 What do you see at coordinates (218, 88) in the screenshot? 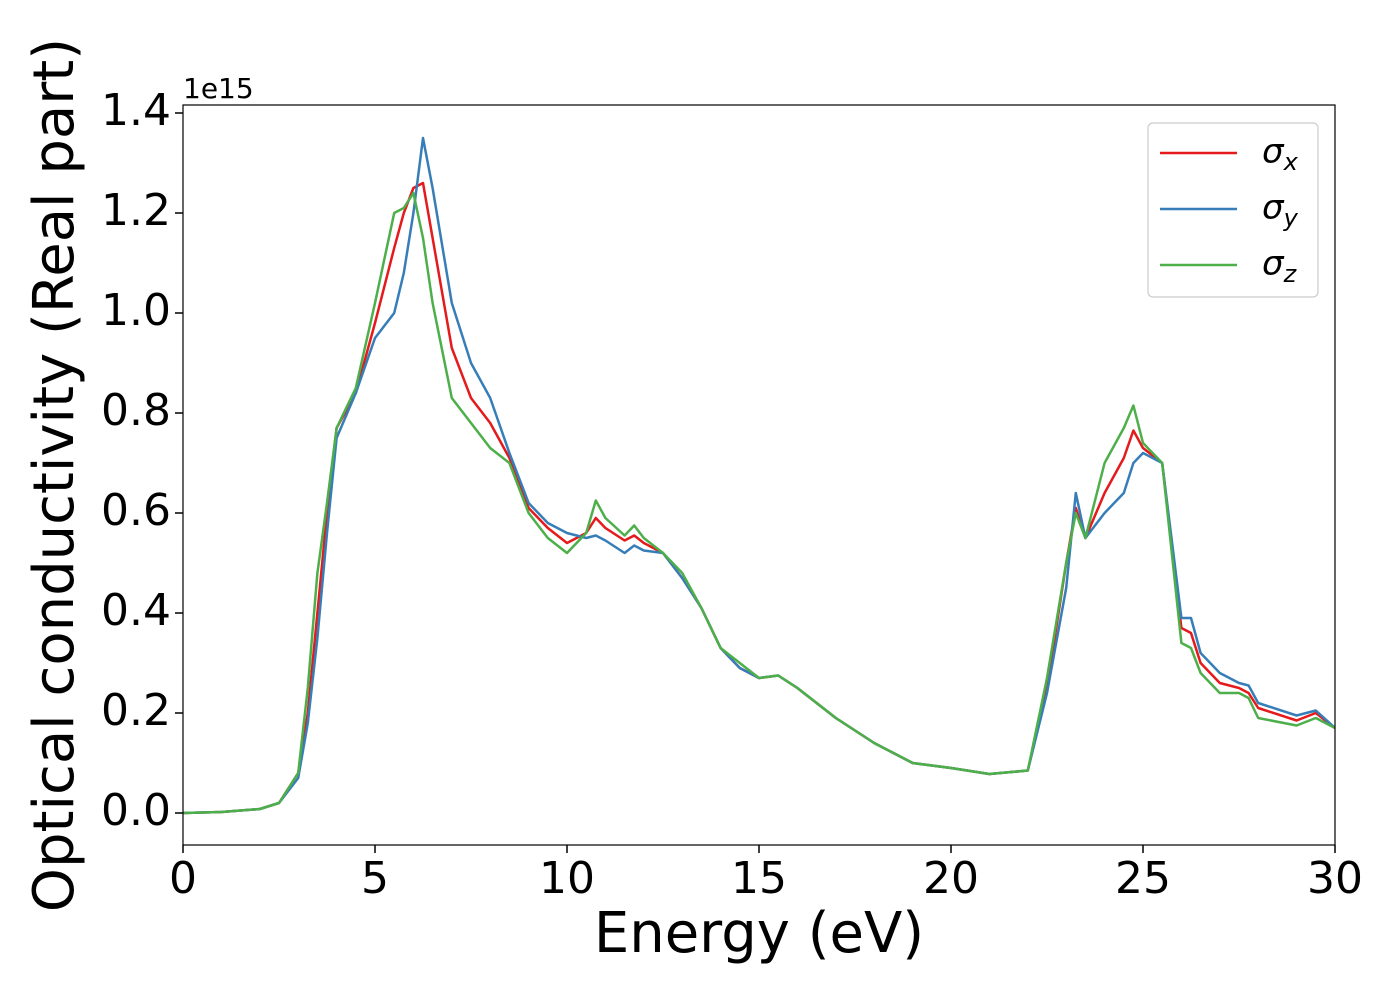
I see `y-offset-label: 1e15` at bounding box center [218, 88].